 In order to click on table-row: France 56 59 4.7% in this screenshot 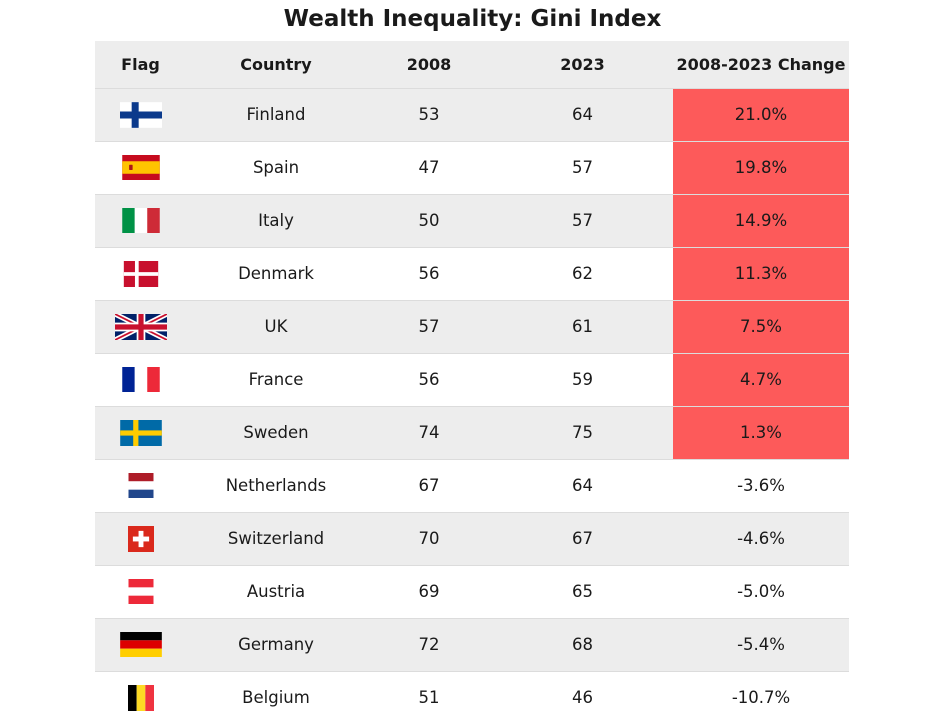, I will do `click(472, 379)`.